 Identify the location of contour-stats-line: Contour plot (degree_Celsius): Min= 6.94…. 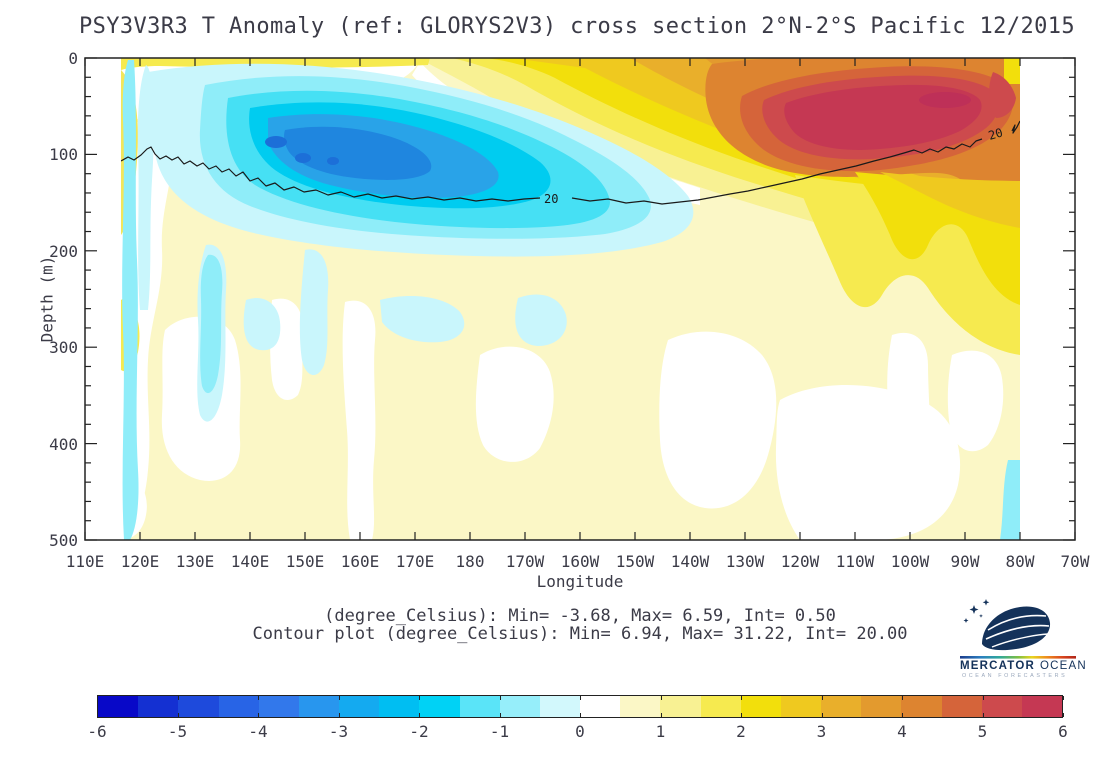
(580, 634).